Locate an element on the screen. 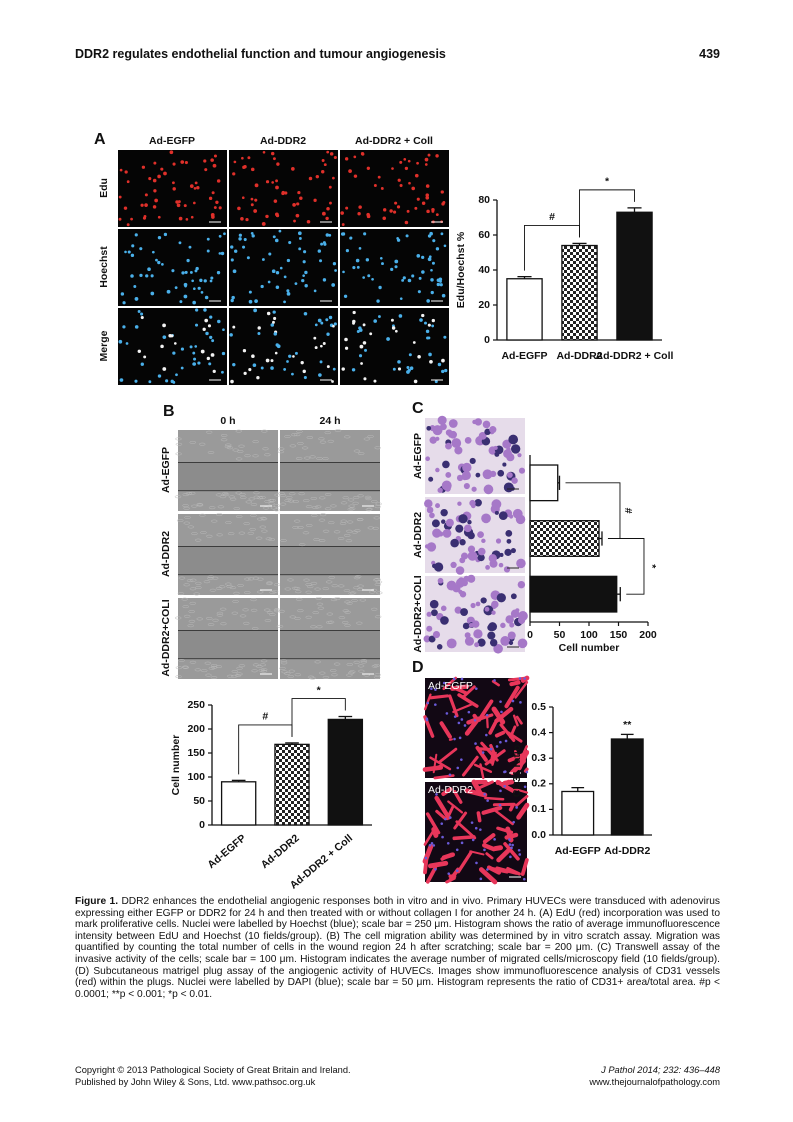 Image resolution: width=793 pixels, height=1122 pixels. page-number: 439 is located at coordinates (709, 54).